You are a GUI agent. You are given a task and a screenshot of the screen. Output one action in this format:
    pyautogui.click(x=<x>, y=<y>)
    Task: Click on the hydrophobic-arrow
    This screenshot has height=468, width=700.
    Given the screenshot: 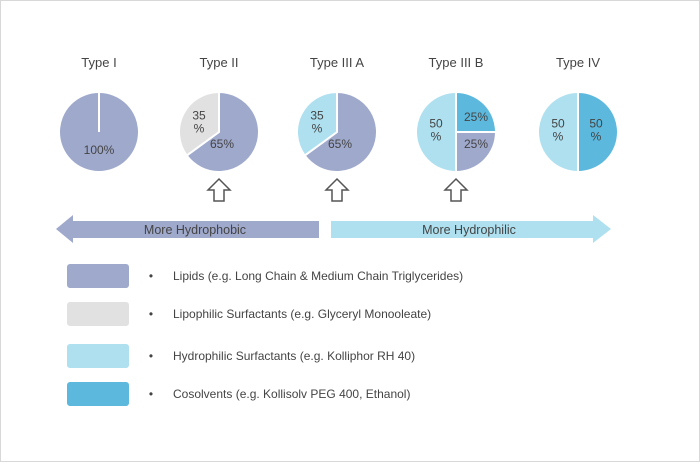 What is the action you would take?
    pyautogui.click(x=187, y=229)
    